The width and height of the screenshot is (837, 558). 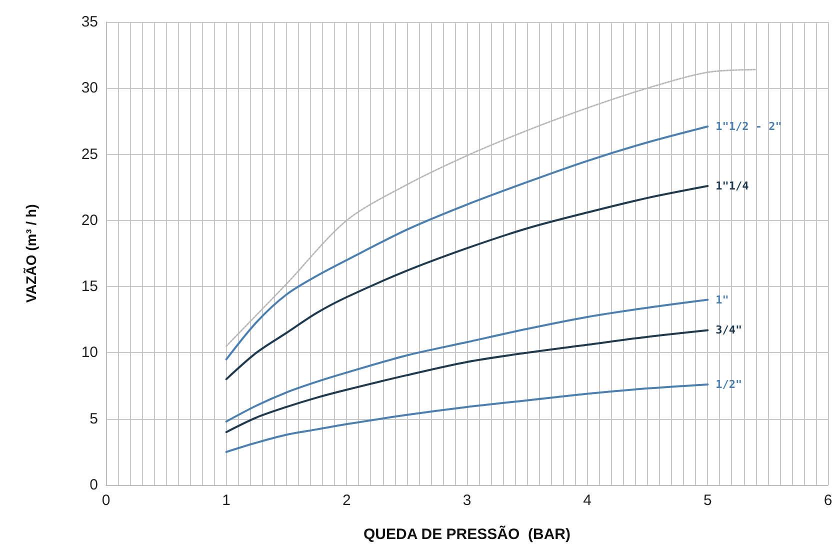 I want to click on y-tick-label: 20, so click(x=89, y=220).